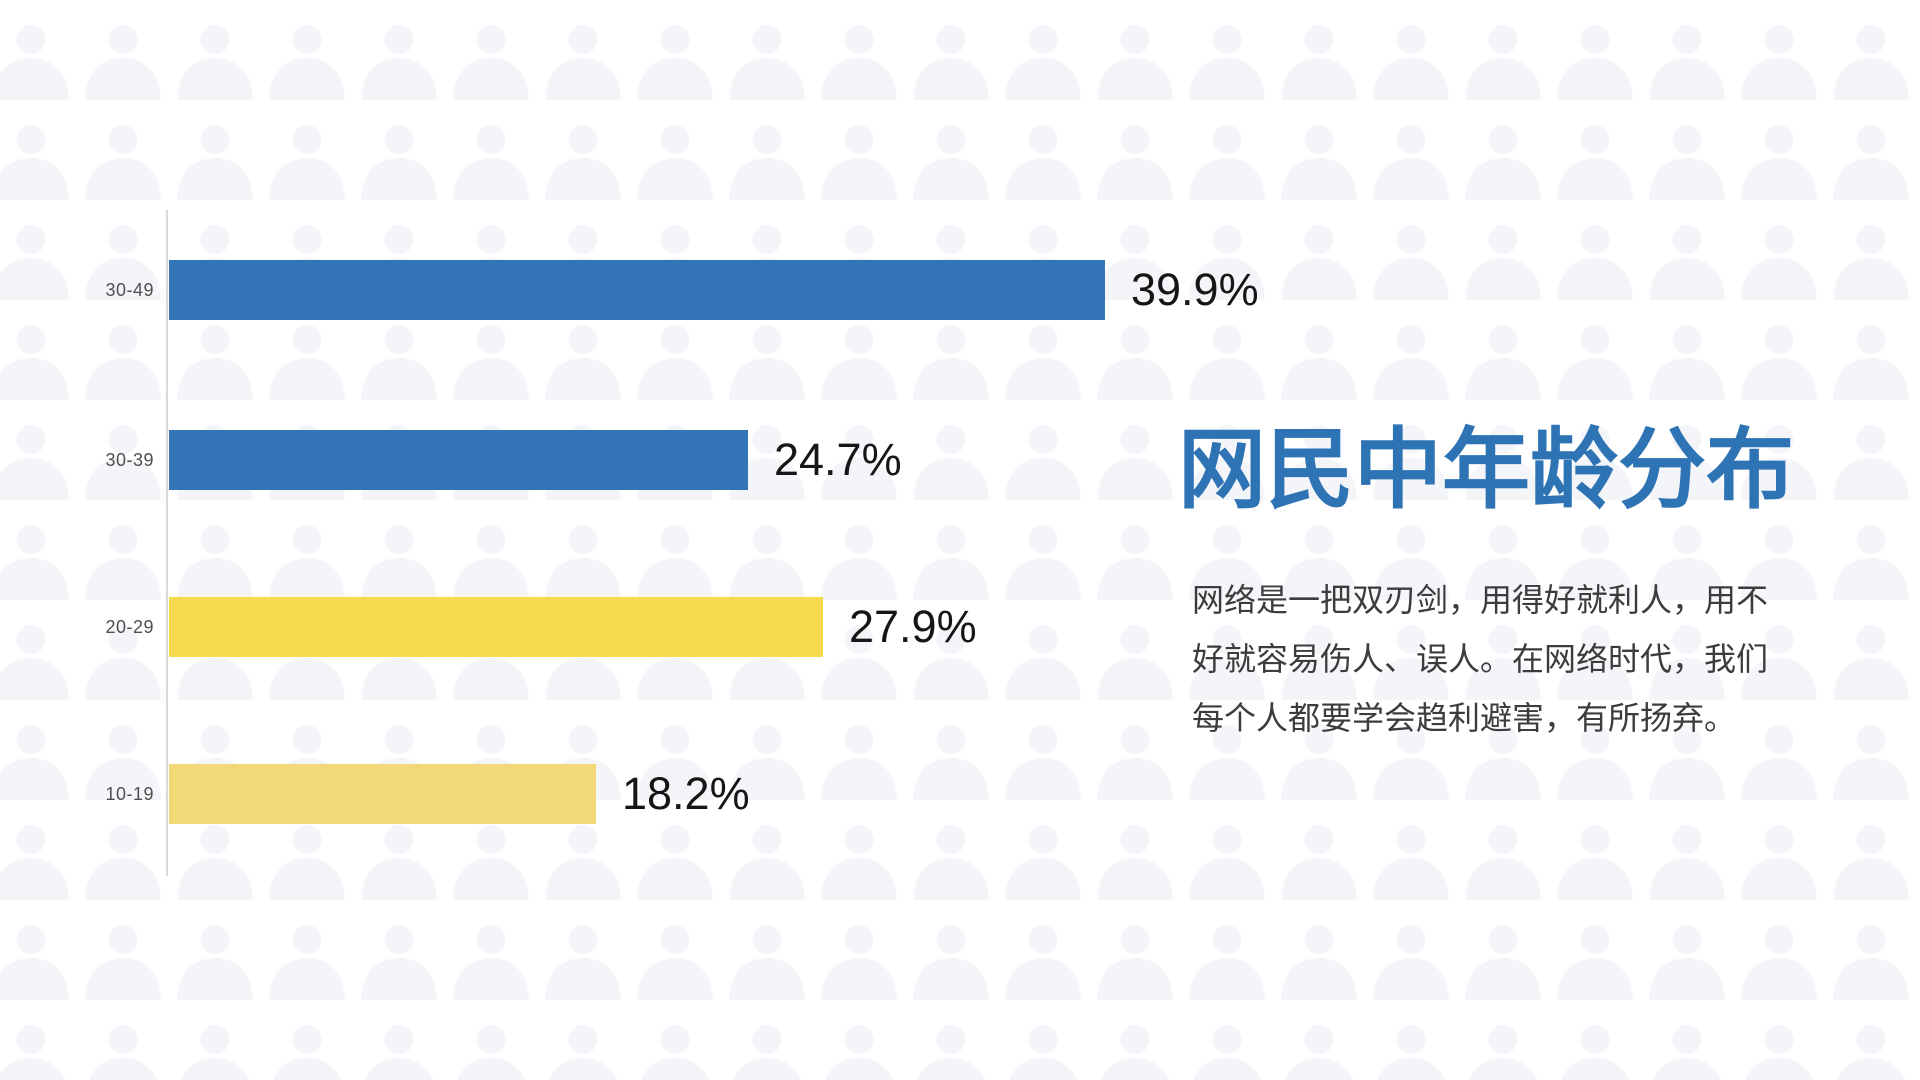 The height and width of the screenshot is (1080, 1920). I want to click on bar-row: 30-49 39.9%, so click(960, 290).